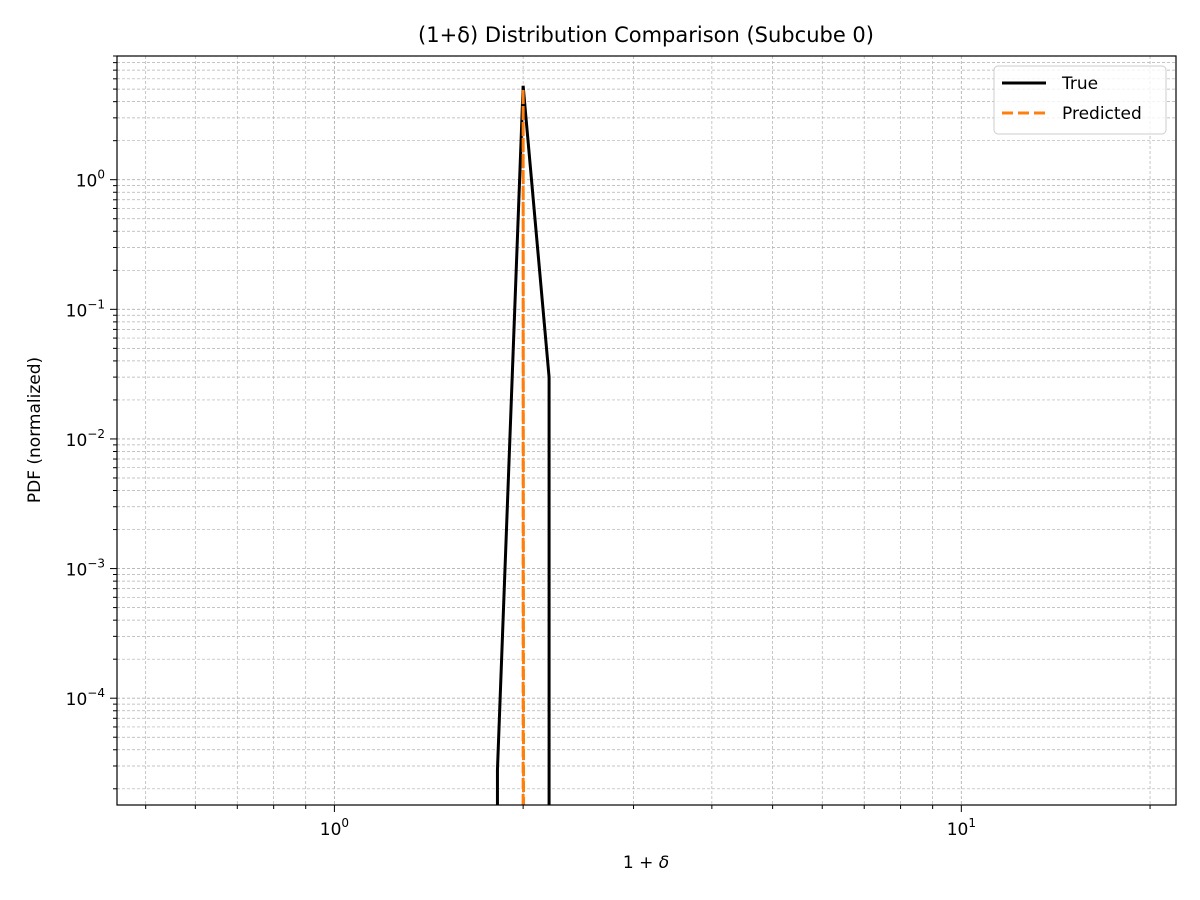 This screenshot has height=900, width=1200. What do you see at coordinates (334, 828) in the screenshot?
I see `x-tick-label: 10⁰` at bounding box center [334, 828].